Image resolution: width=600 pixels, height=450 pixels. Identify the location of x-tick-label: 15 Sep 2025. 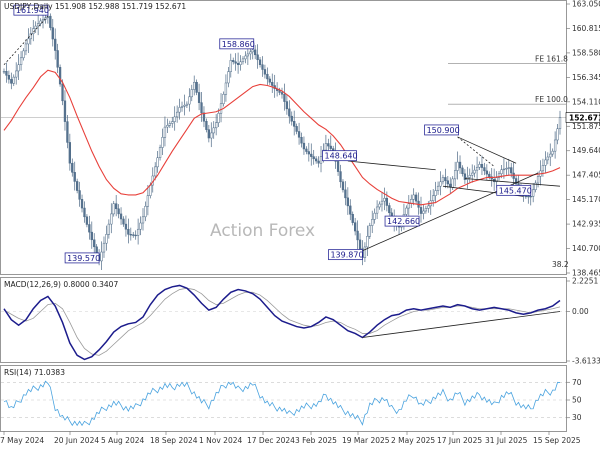
(557, 440).